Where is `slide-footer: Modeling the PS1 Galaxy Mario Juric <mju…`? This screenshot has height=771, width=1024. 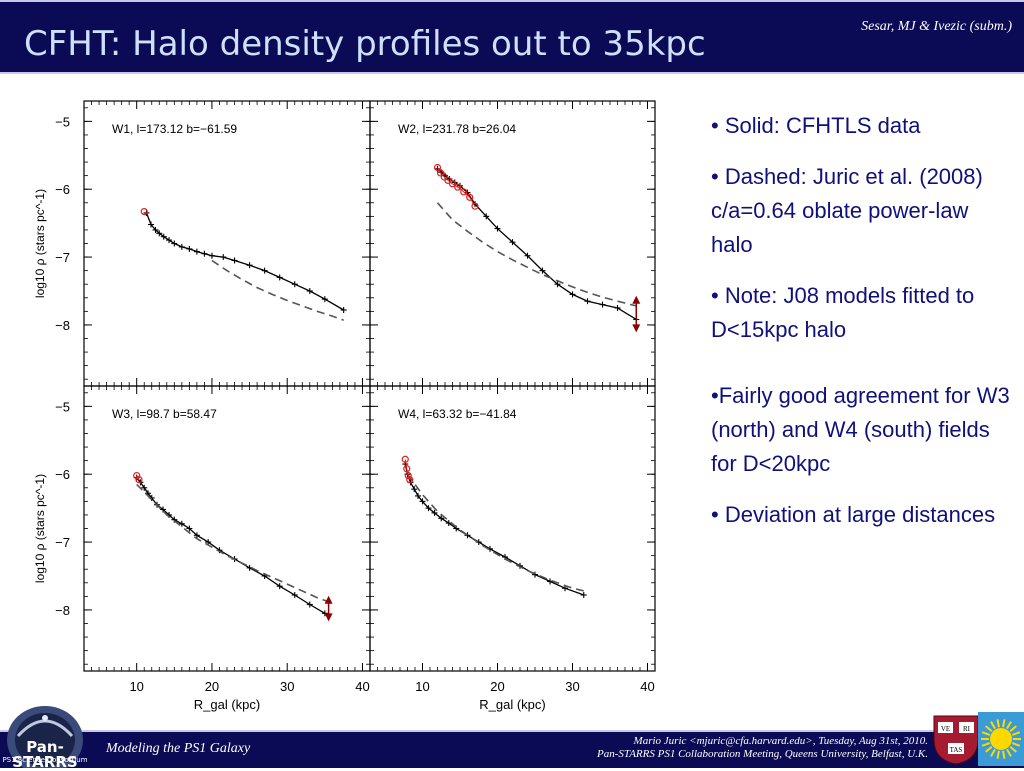 slide-footer: Modeling the PS1 Galaxy Mario Juric <mju… is located at coordinates (512, 749).